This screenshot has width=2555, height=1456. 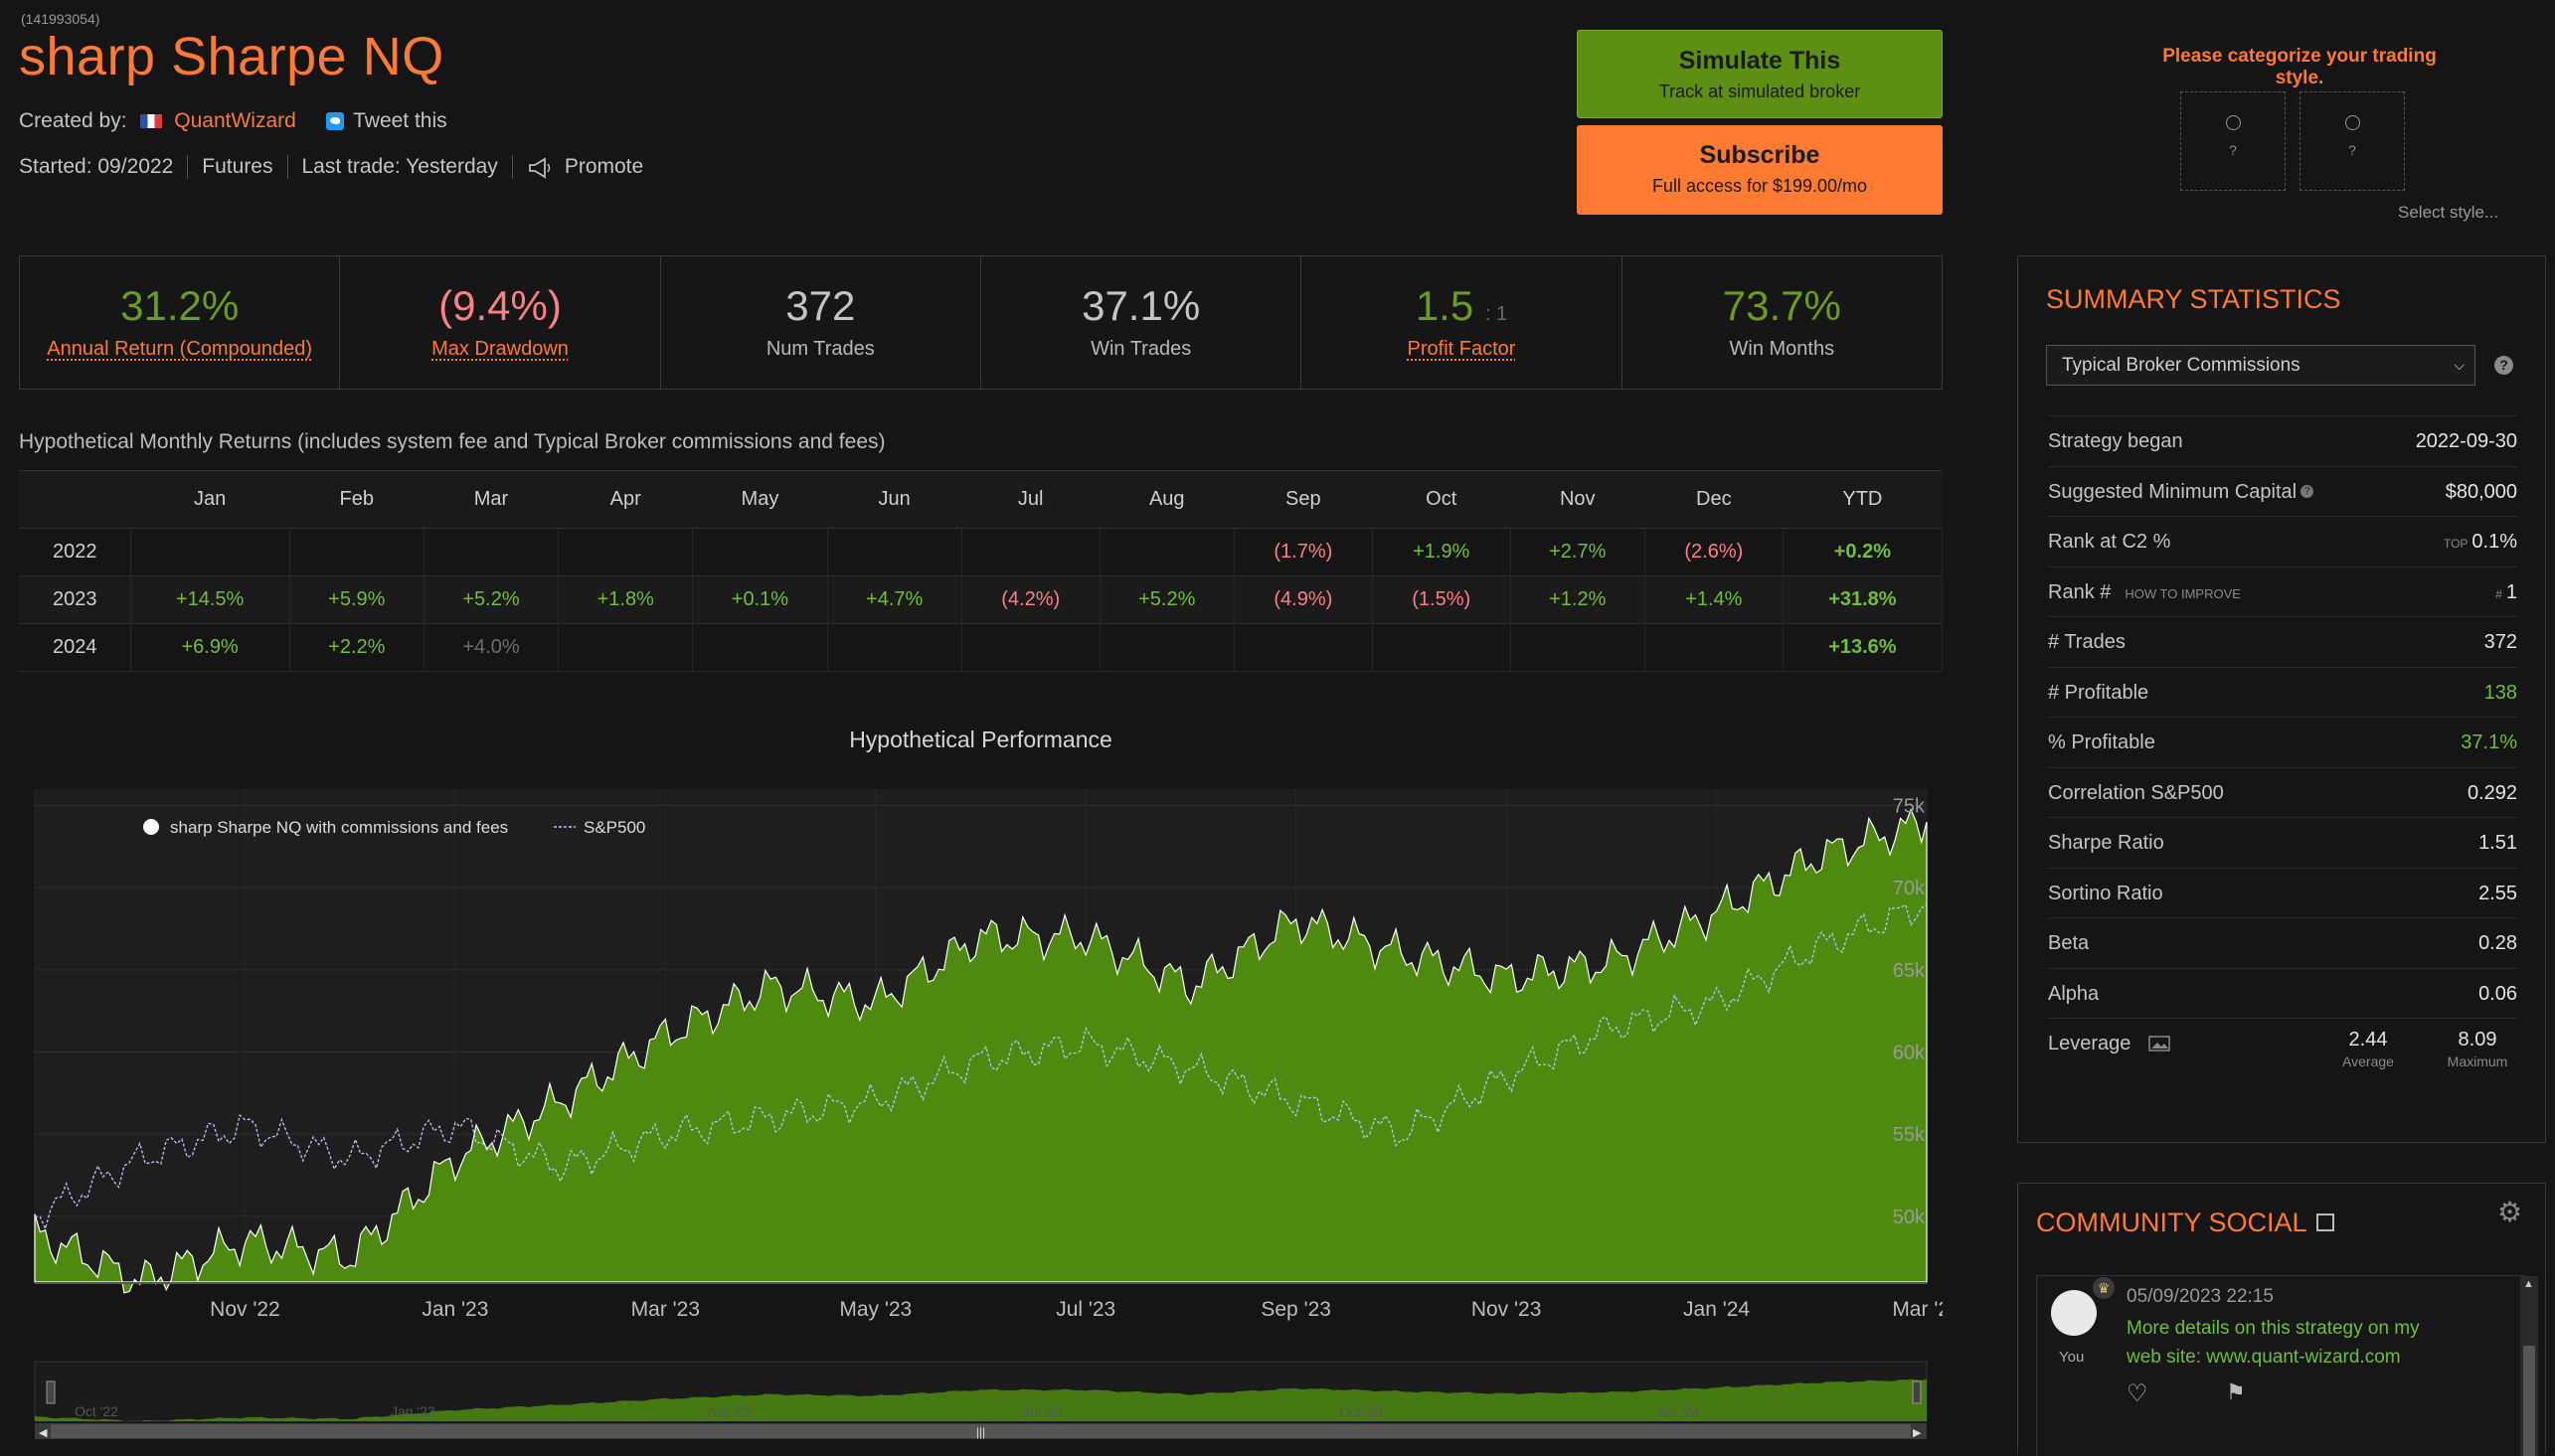 What do you see at coordinates (2352, 122) in the screenshot?
I see `radio-icon` at bounding box center [2352, 122].